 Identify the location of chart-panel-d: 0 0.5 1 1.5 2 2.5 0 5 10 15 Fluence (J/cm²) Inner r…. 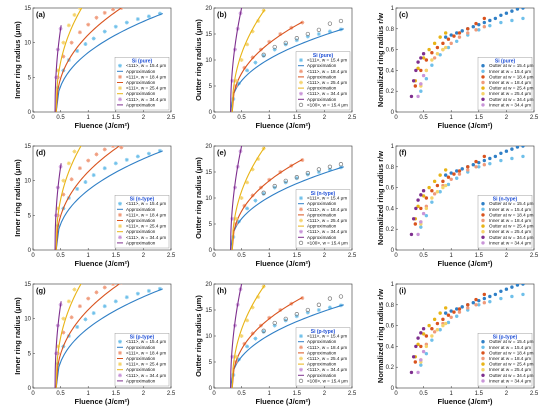
(94, 206).